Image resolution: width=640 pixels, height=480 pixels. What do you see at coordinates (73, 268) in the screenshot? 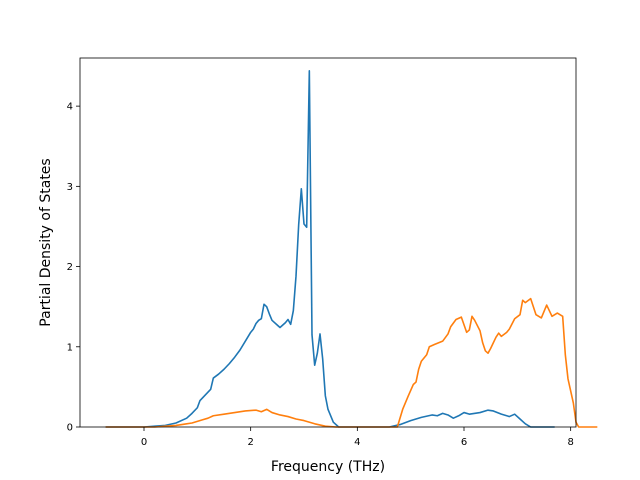
I see `y-axis-ticks: 0 1 2 3 4` at bounding box center [73, 268].